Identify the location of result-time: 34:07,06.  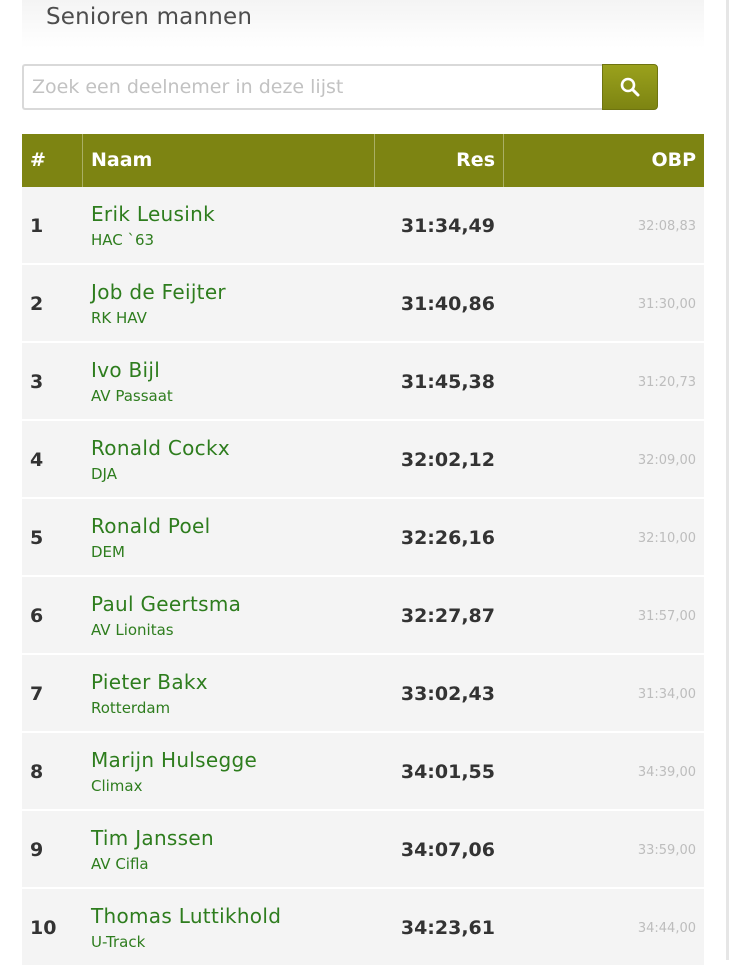
(447, 850).